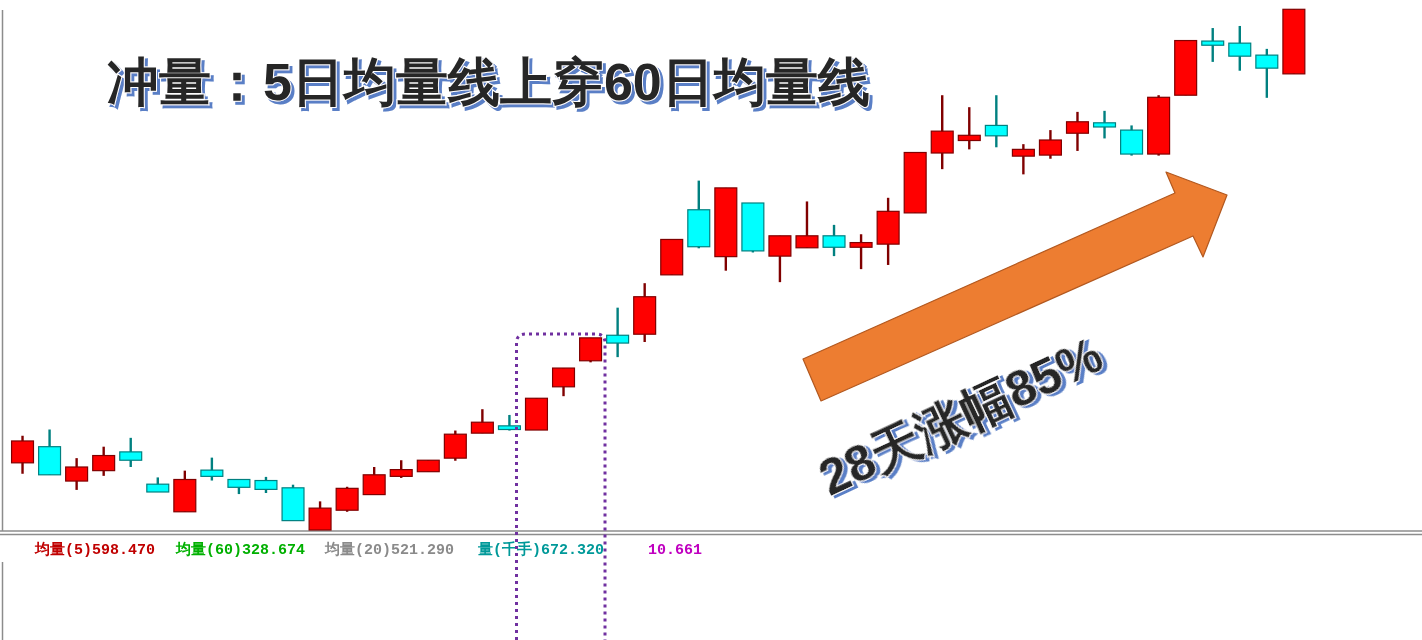 The width and height of the screenshot is (1422, 640). Describe the element at coordinates (961, 416) in the screenshot. I see `annotation: 28天涨幅85%` at that location.